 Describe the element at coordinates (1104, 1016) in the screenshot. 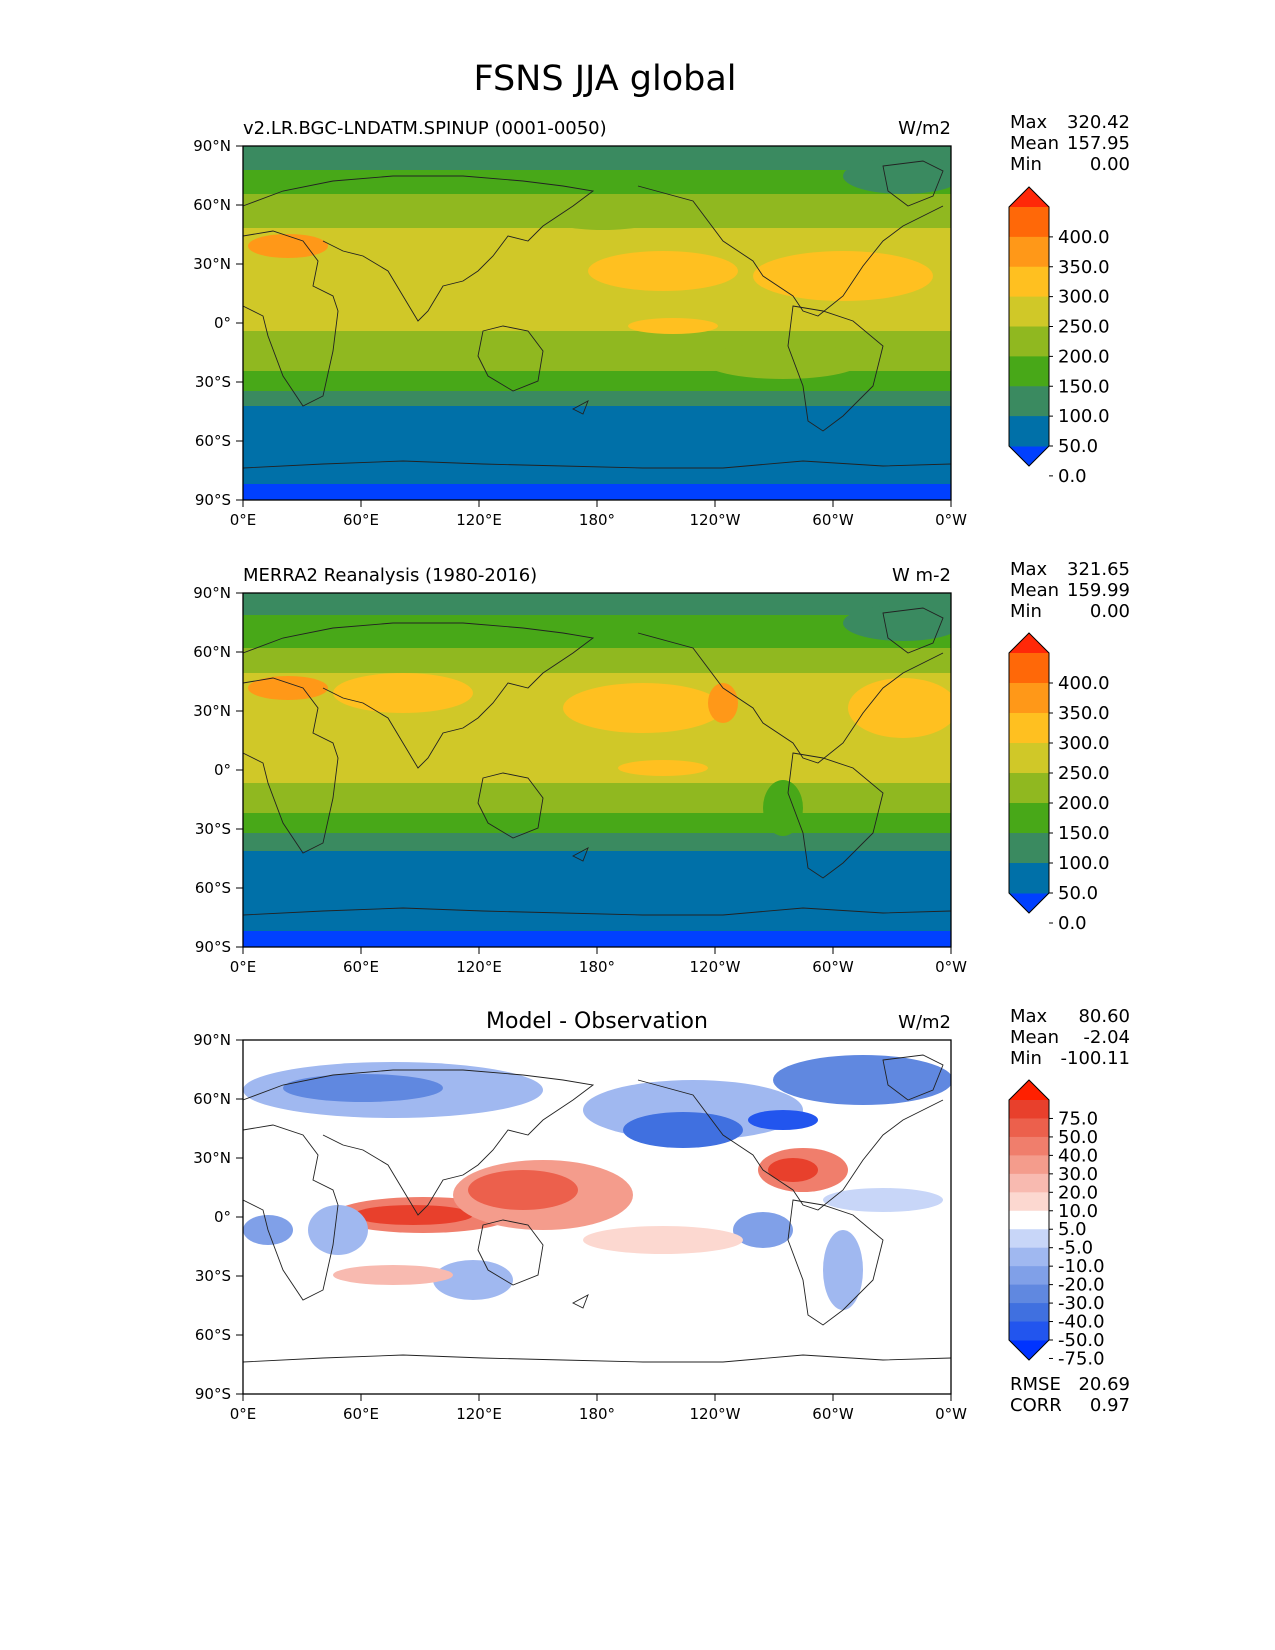

I see `stat-value: 80.60` at that location.